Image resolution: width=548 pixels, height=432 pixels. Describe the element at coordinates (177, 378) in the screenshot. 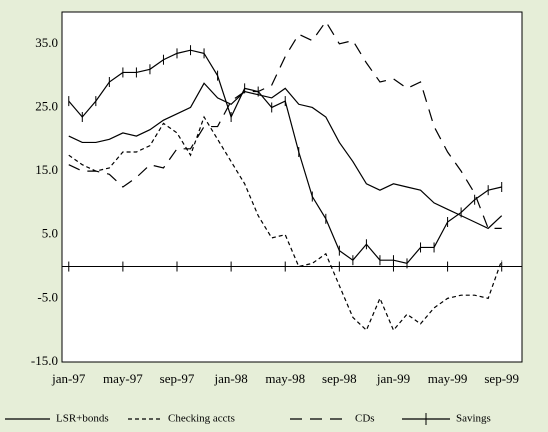

I see `x-tick-label: sep-97` at that location.